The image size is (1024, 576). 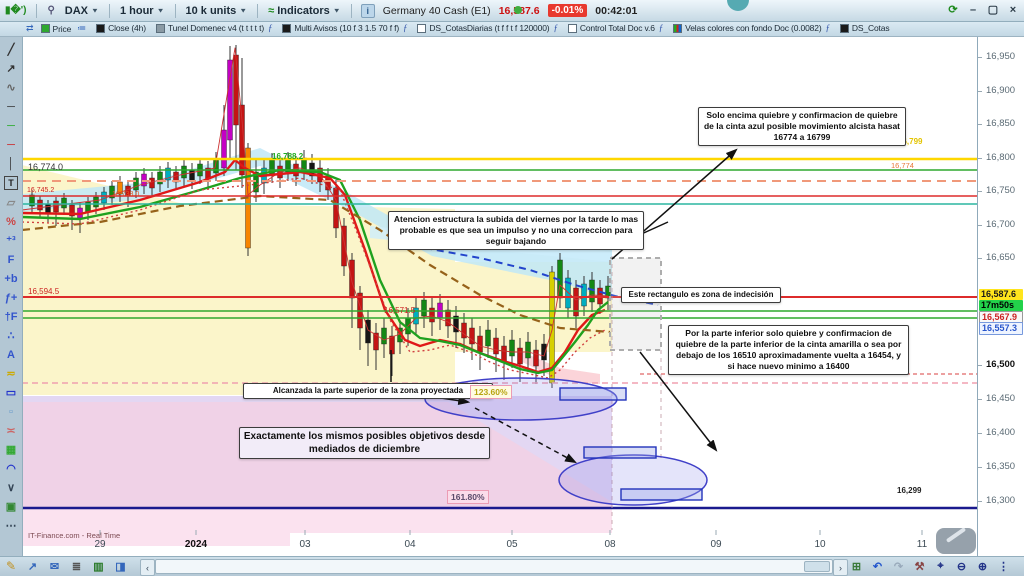 I want to click on arc-tool-icon: ◠, so click(x=11, y=469).